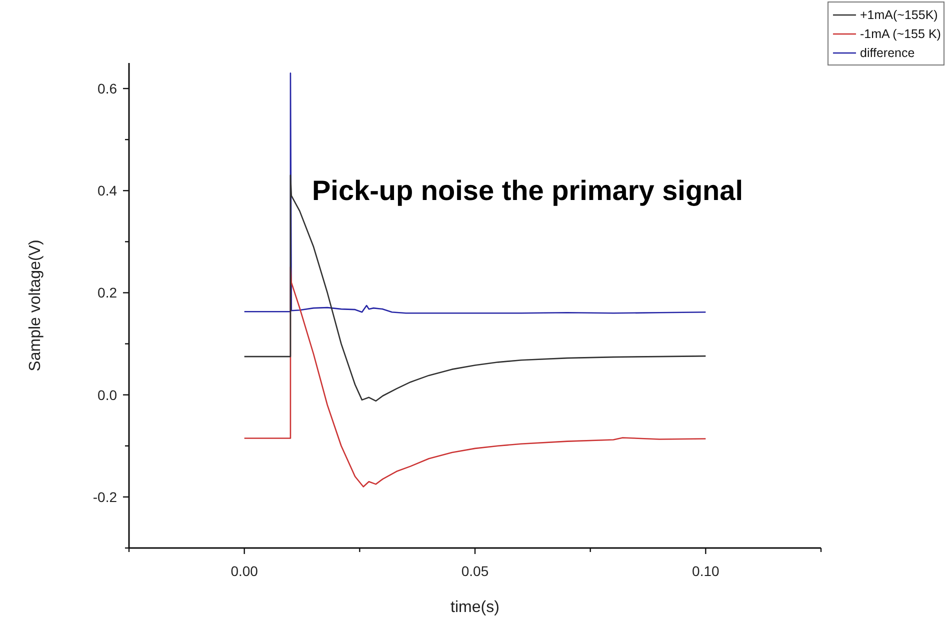 Image resolution: width=947 pixels, height=622 pixels. What do you see at coordinates (900, 34) in the screenshot?
I see `legend-label: -1mA (~155 K)` at bounding box center [900, 34].